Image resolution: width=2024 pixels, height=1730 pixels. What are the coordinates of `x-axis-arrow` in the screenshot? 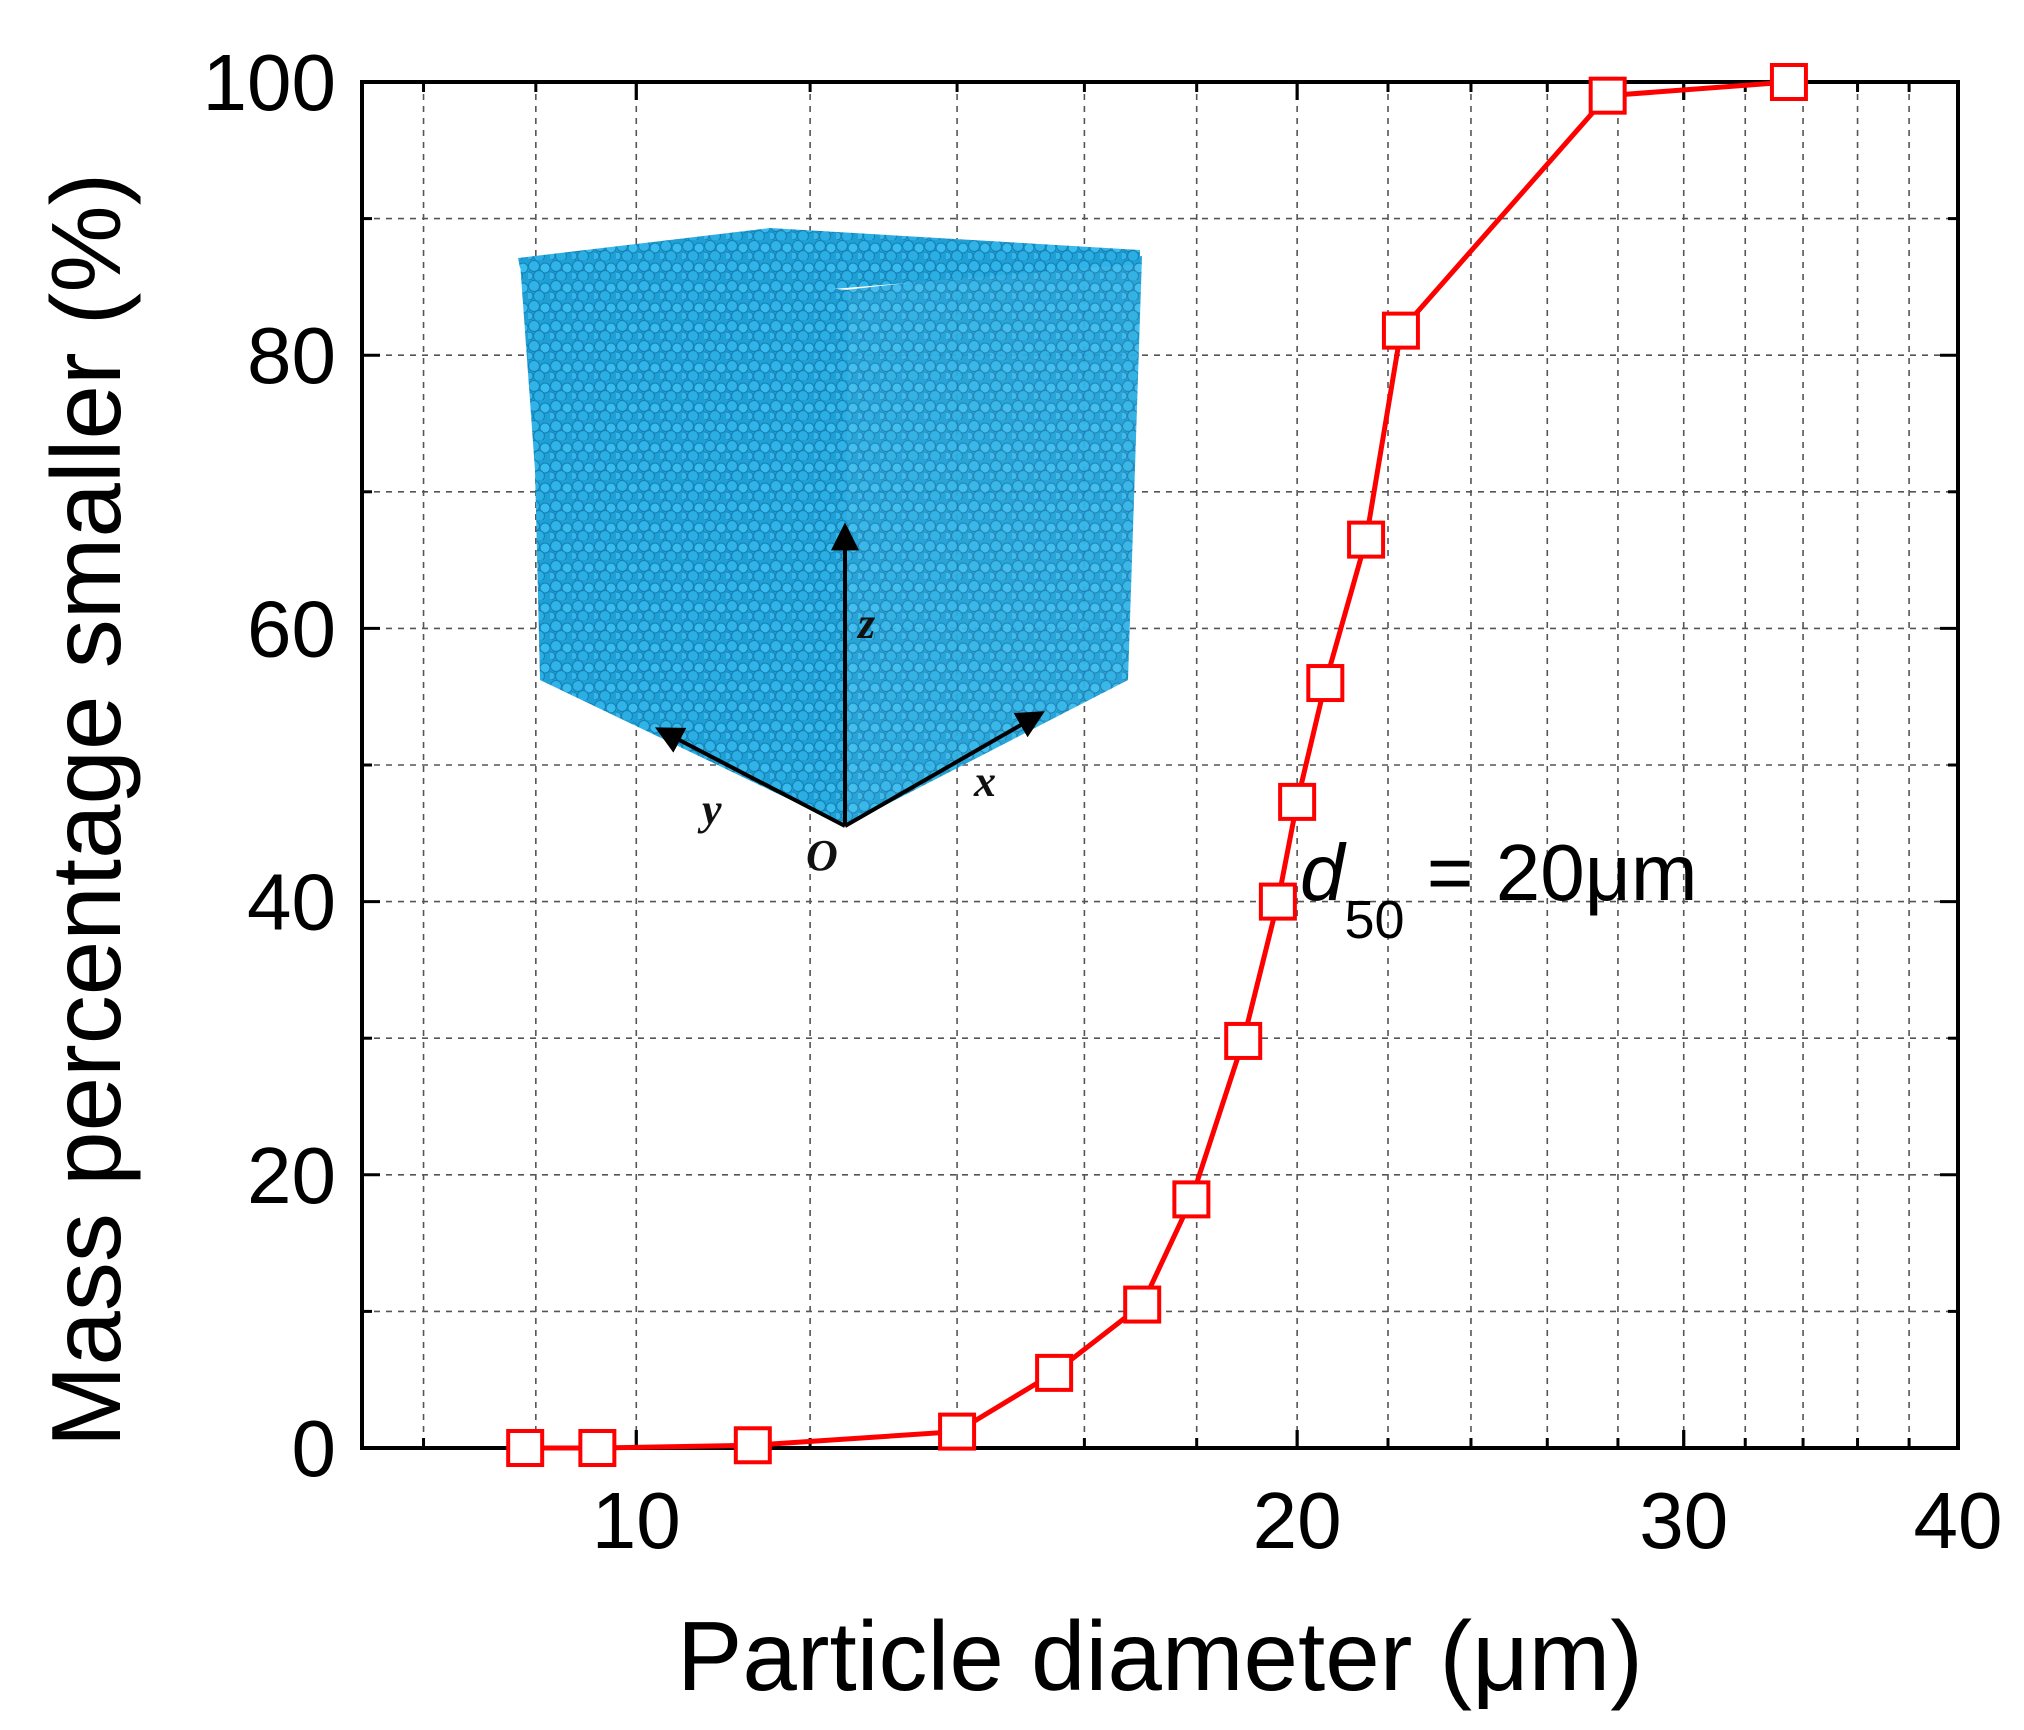 It's located at (944, 769).